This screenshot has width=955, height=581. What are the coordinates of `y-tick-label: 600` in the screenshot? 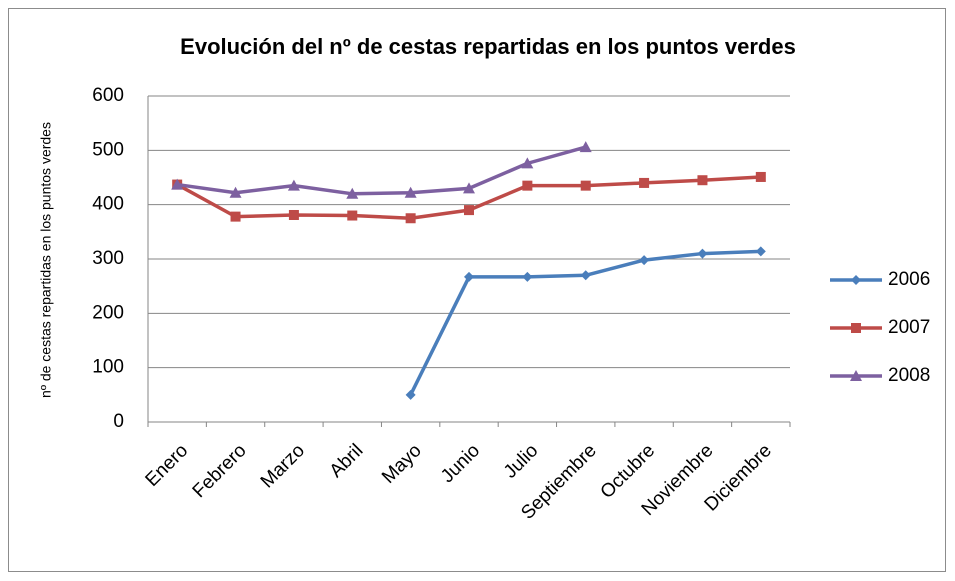 It's located at (108, 95).